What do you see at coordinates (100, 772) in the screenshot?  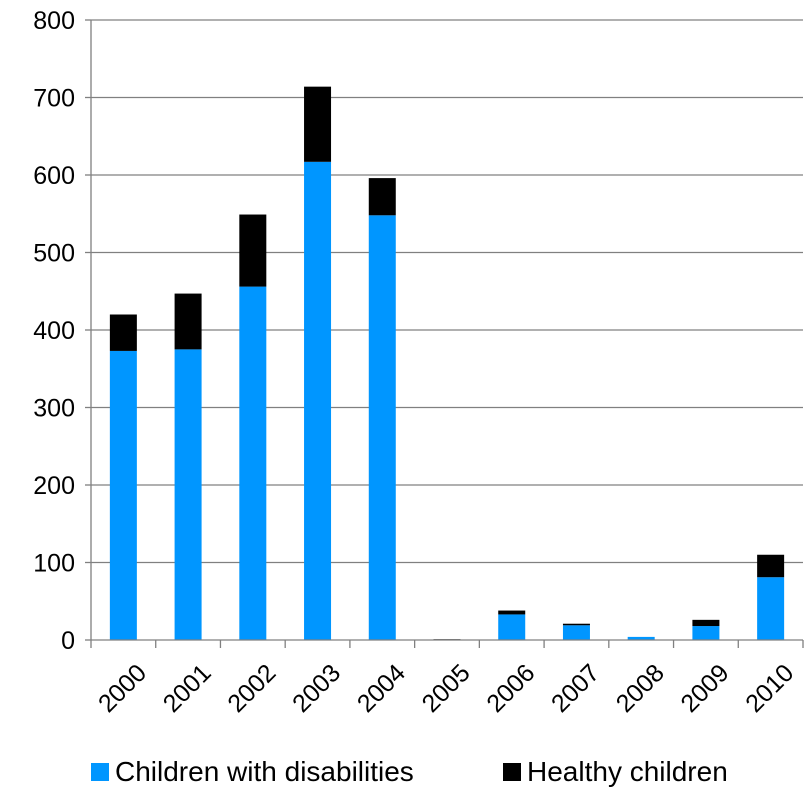 I see `legend-swatch-children-with-disabilities` at bounding box center [100, 772].